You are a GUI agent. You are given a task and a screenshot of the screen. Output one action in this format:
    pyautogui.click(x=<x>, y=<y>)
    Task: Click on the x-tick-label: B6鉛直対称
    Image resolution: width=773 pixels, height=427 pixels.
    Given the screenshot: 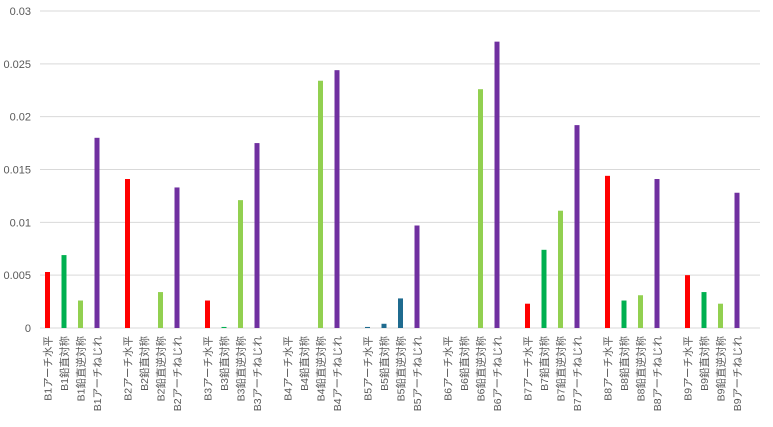 What is the action you would take?
    pyautogui.click(x=464, y=363)
    